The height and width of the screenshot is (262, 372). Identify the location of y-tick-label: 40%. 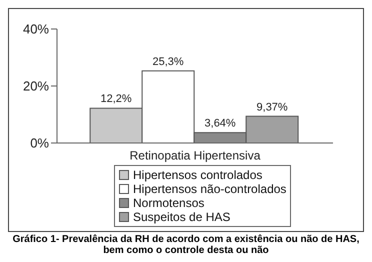
(36, 29).